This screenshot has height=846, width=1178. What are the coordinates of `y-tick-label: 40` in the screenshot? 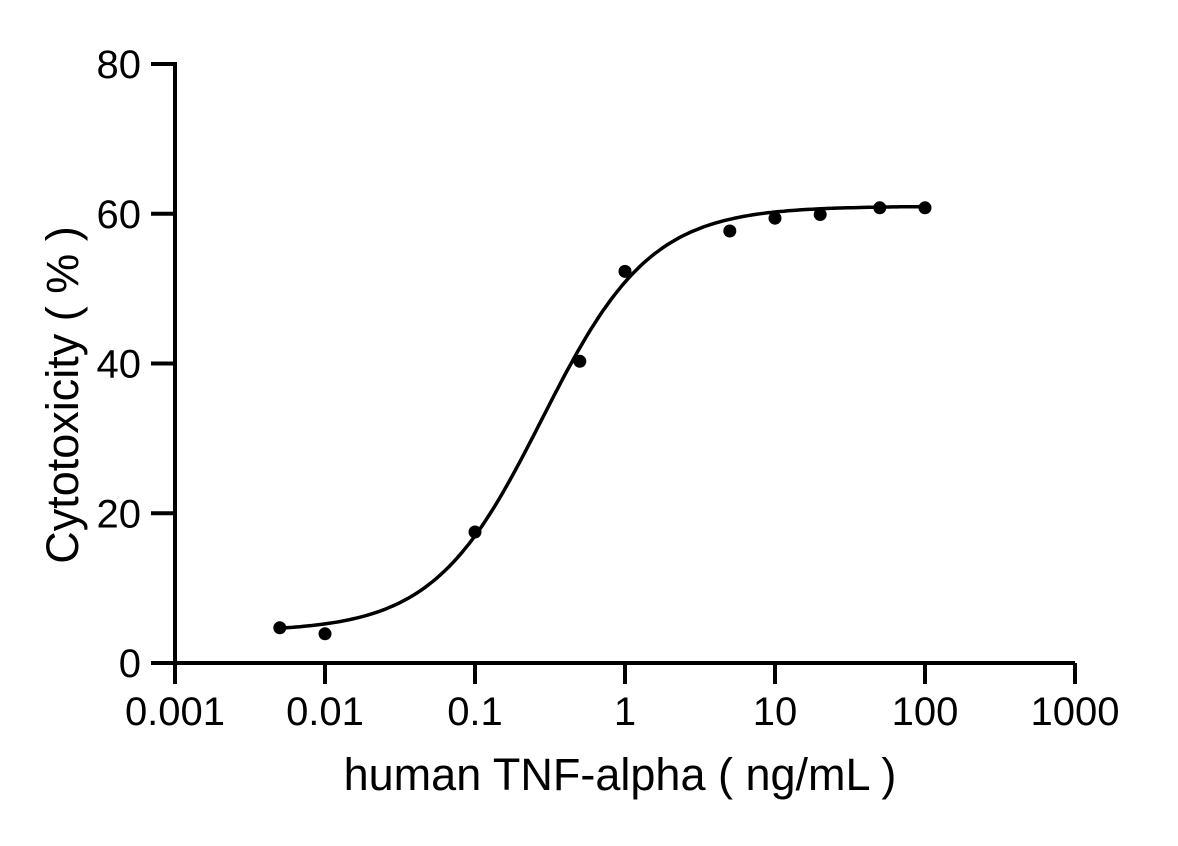 It's located at (119, 365).